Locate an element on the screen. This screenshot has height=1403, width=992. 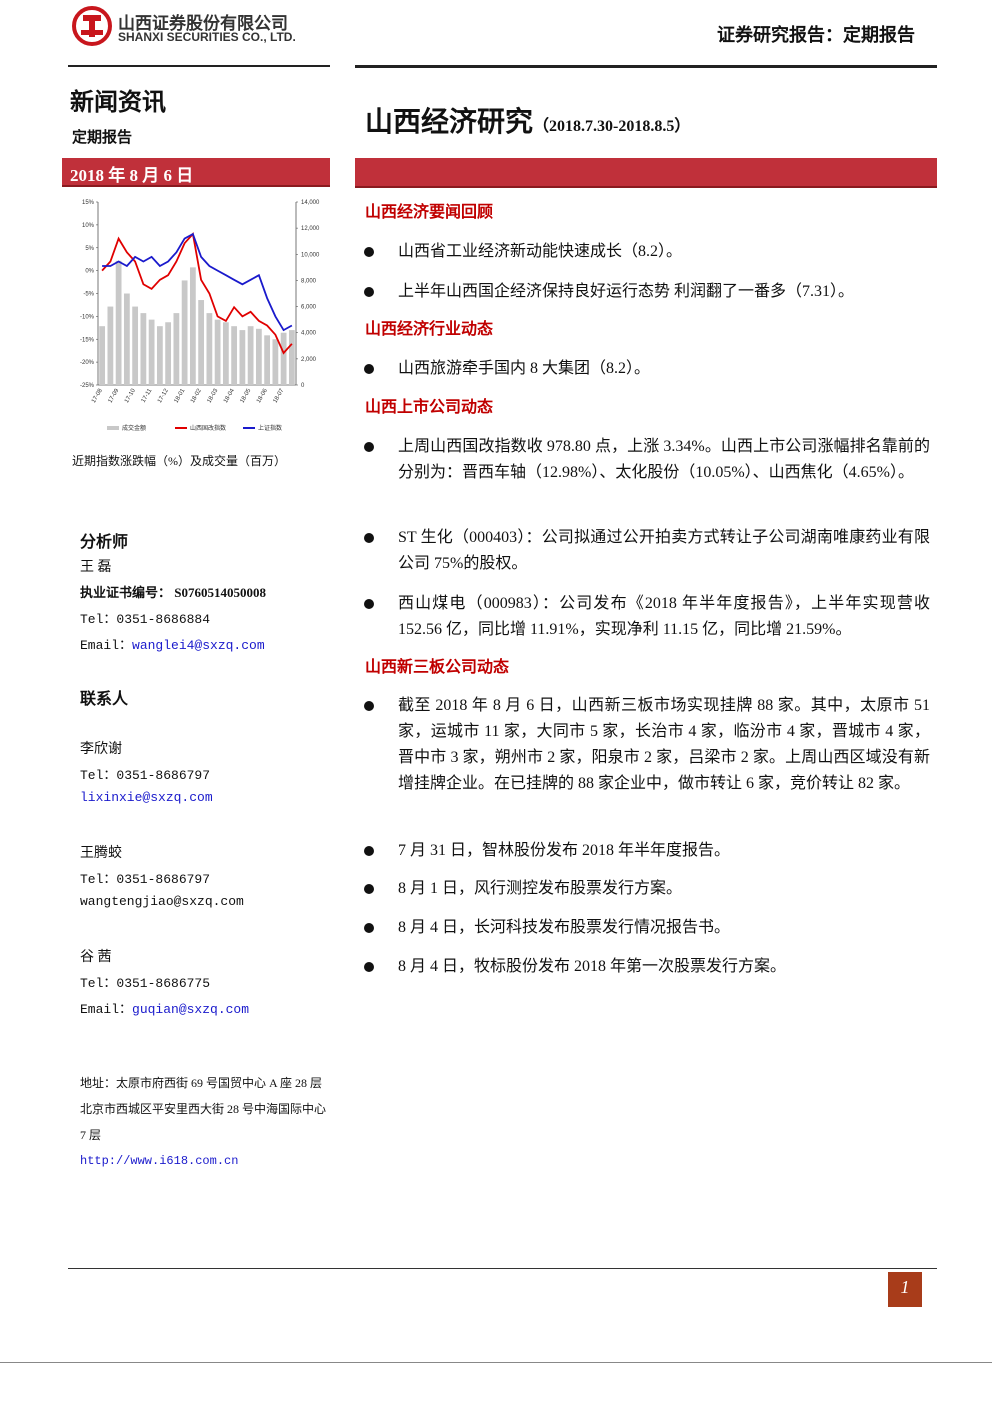
report-type: 证券研究报告：定期报告 is located at coordinates (816, 35).